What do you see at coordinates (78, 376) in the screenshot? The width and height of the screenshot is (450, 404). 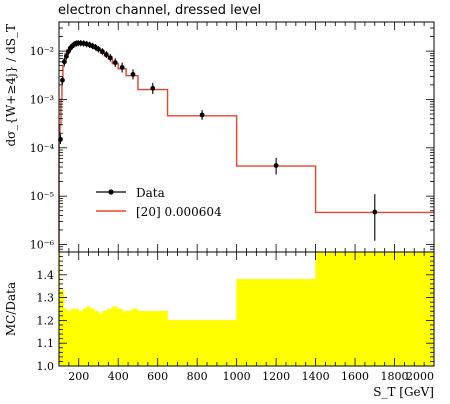 I see `ratio-x-tick-label: 200` at bounding box center [78, 376].